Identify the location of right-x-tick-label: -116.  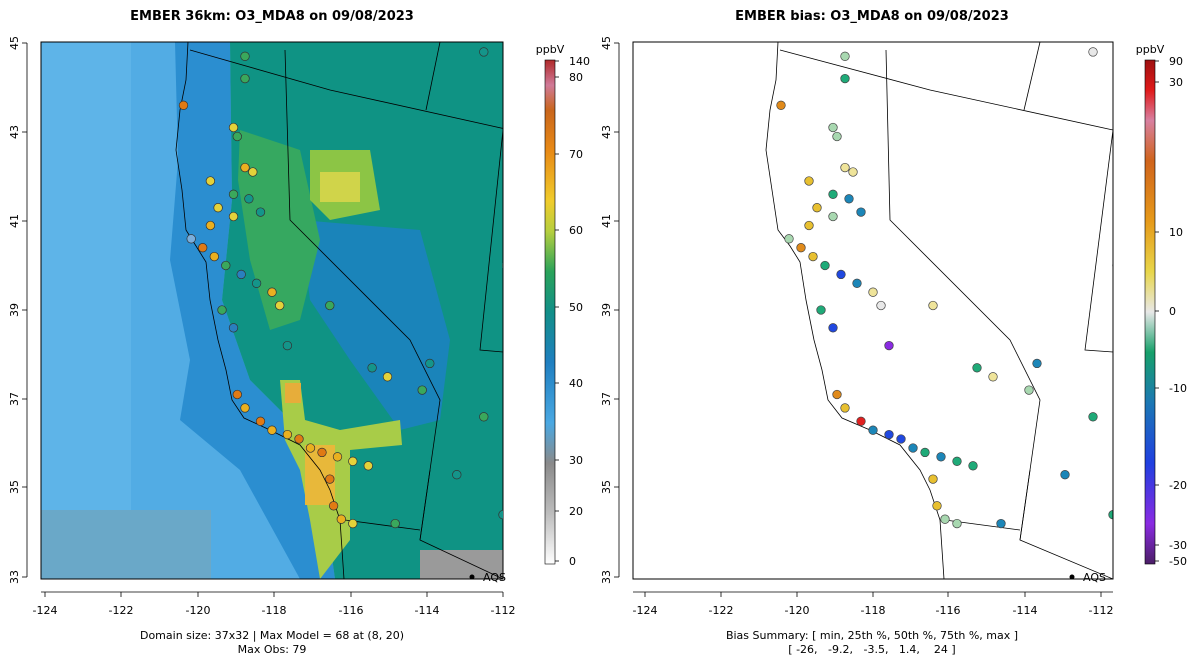
(948, 610).